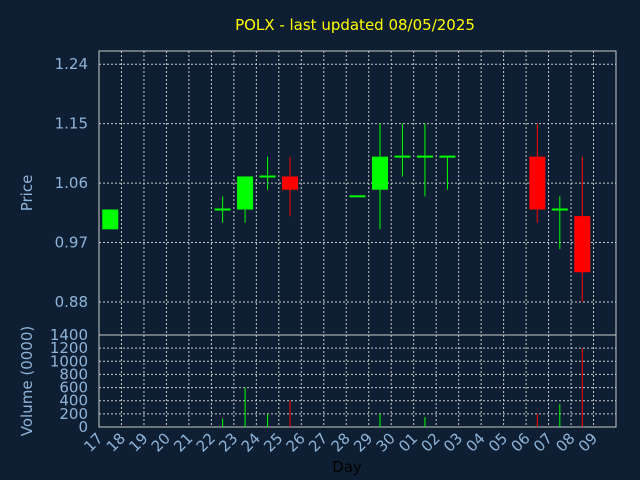 Image resolution: width=640 pixels, height=480 pixels. Describe the element at coordinates (347, 467) in the screenshot. I see `x-axis-label: Day` at that location.